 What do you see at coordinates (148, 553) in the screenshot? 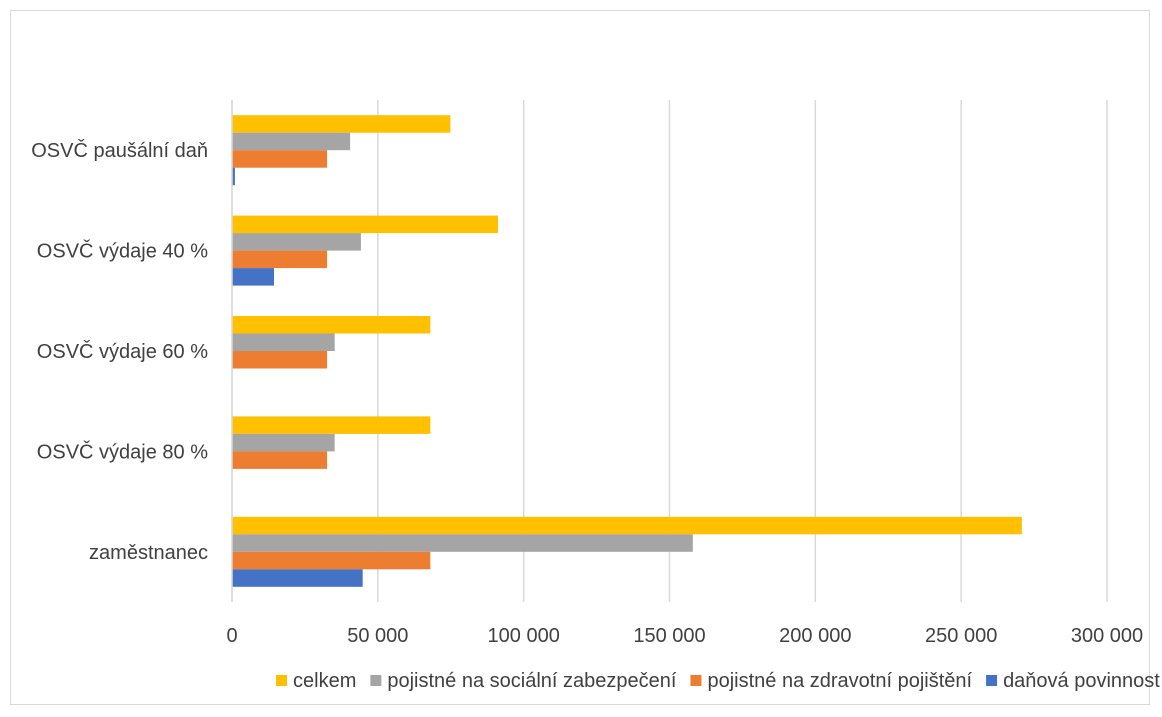
I see `y-category-label: zaměstnanec` at bounding box center [148, 553].